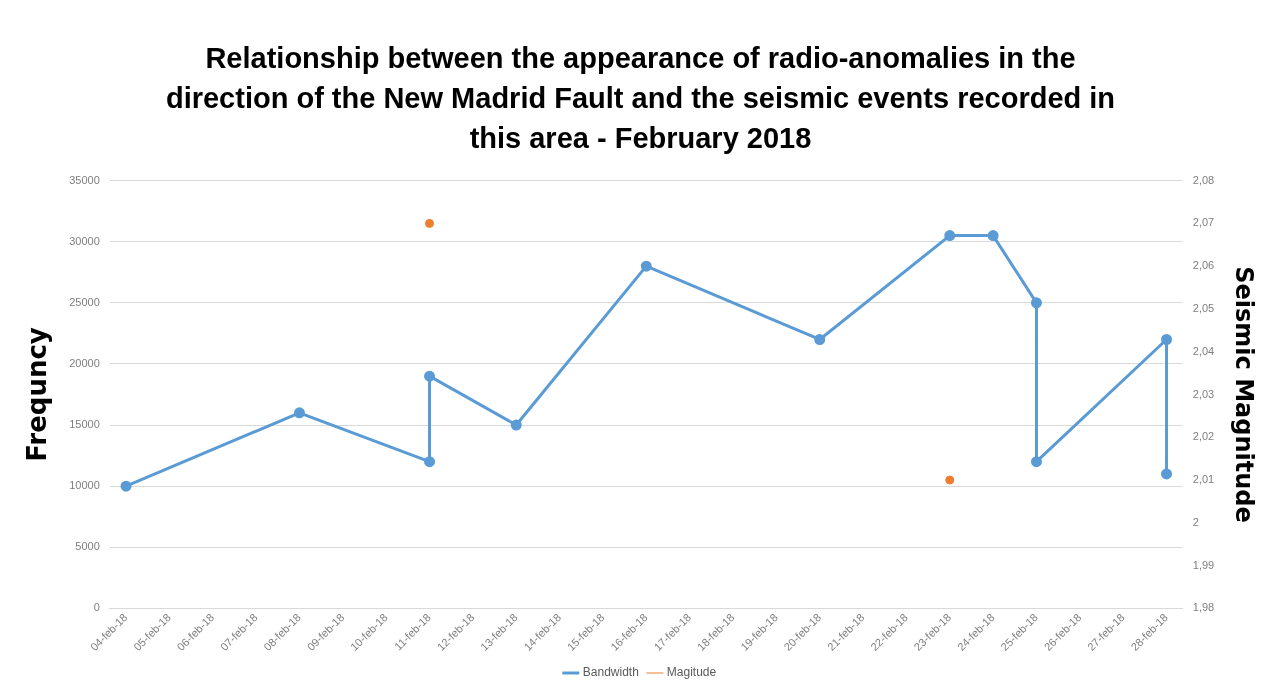  What do you see at coordinates (1203, 436) in the screenshot?
I see `y2-tick-label: 2,02` at bounding box center [1203, 436].